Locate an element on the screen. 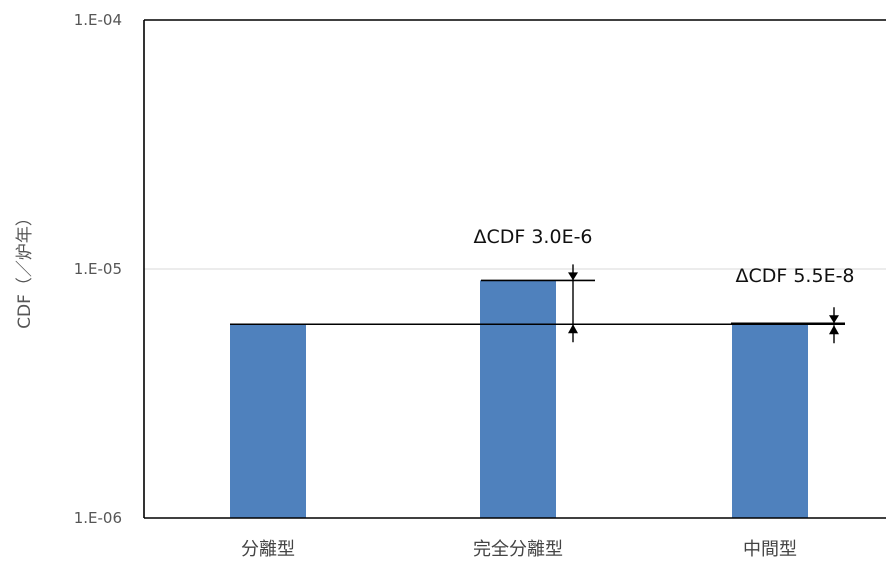  annotations: ΔCDF 3.0E-6 ΔCDF 5.5E-8 is located at coordinates (542, 285).